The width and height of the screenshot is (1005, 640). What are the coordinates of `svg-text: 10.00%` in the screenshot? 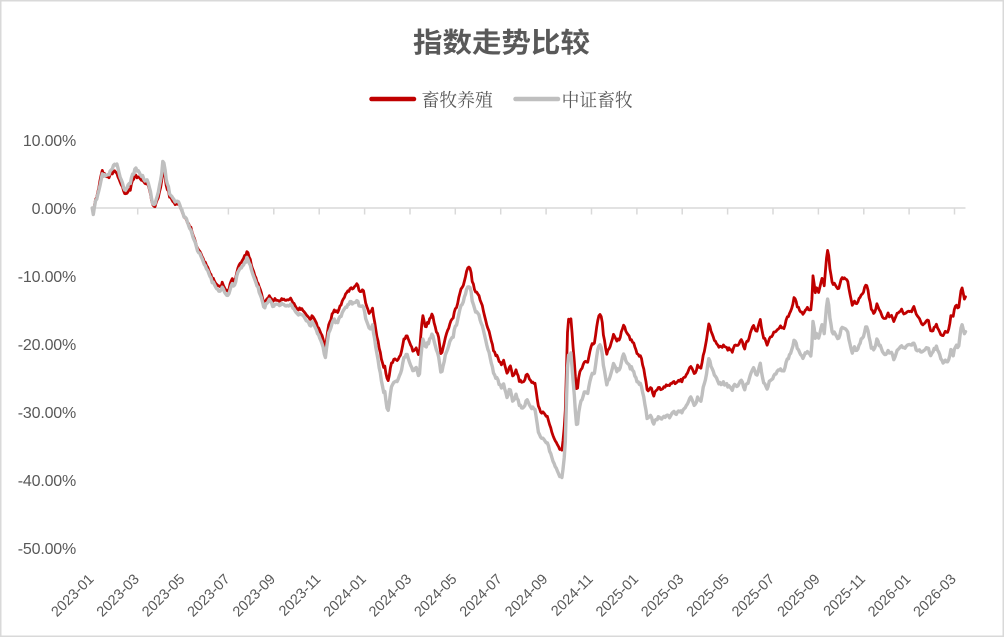 It's located at (49, 141).